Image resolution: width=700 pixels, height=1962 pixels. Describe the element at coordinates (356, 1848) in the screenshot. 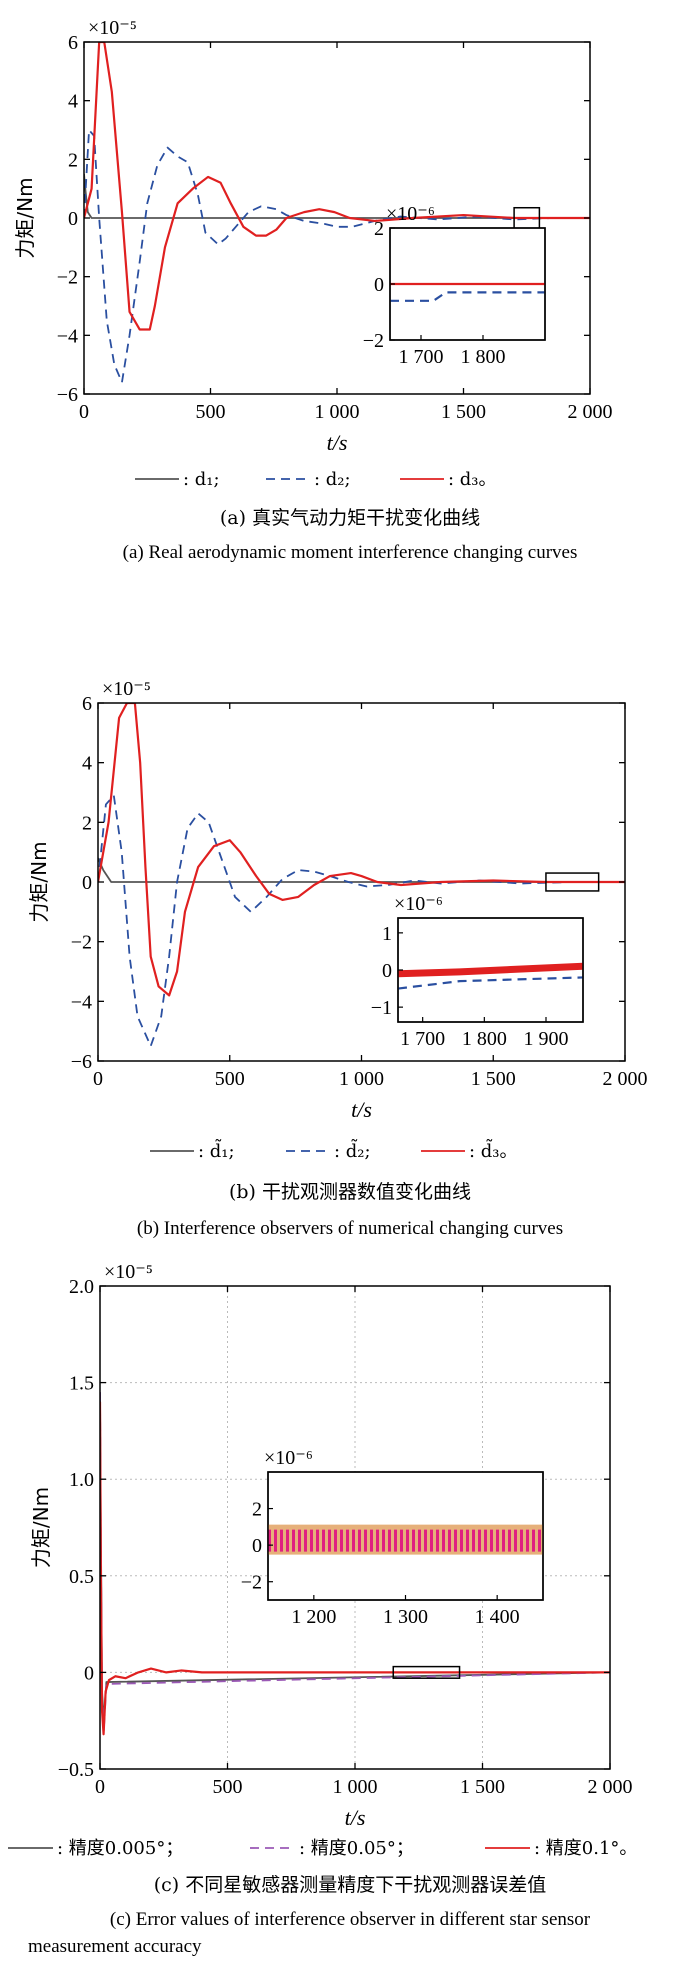

I see `legend-label-2: : 精度0.05°；` at that location.